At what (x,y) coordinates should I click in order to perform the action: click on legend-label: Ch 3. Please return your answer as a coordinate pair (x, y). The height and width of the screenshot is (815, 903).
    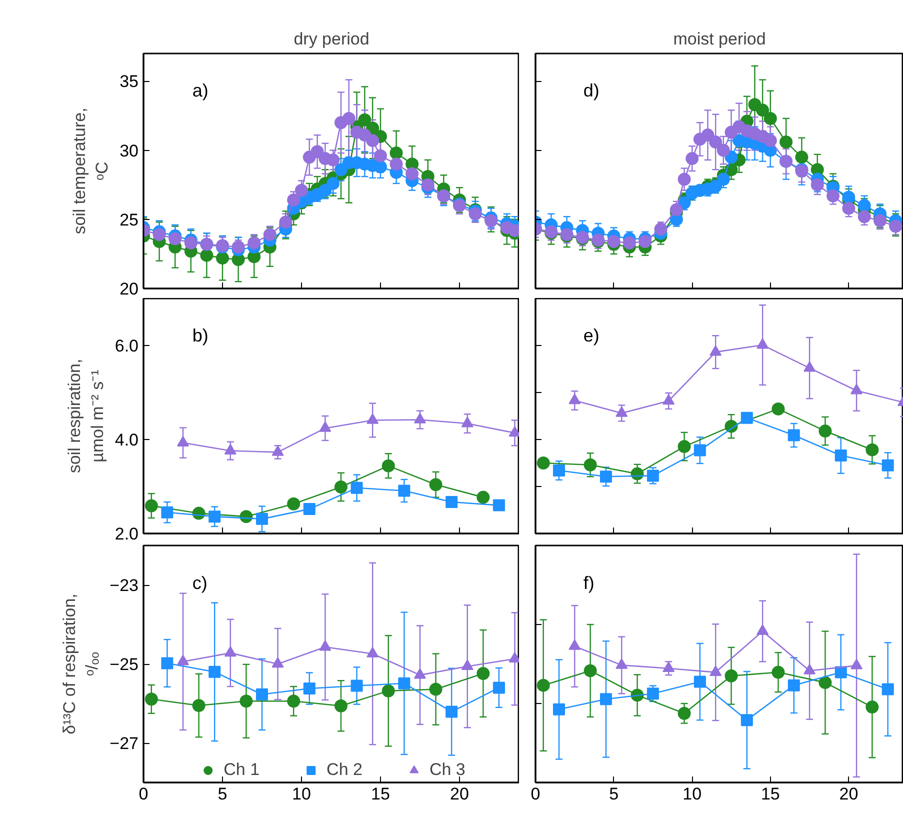
    Looking at the image, I should click on (447, 770).